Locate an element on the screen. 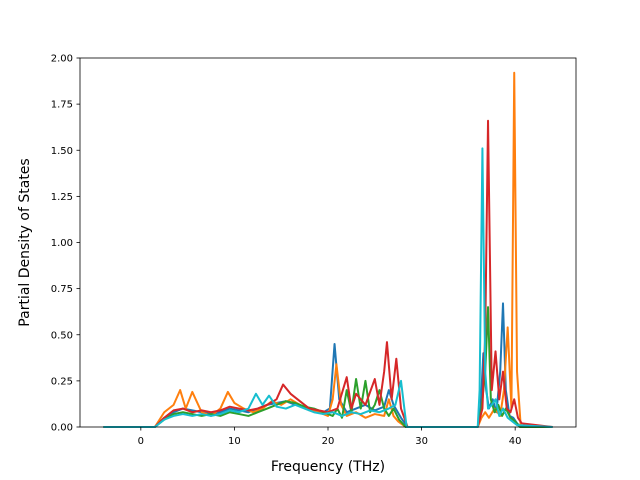 The height and width of the screenshot is (480, 640). x-ticks: 0 10 20 30 40 is located at coordinates (330, 437).